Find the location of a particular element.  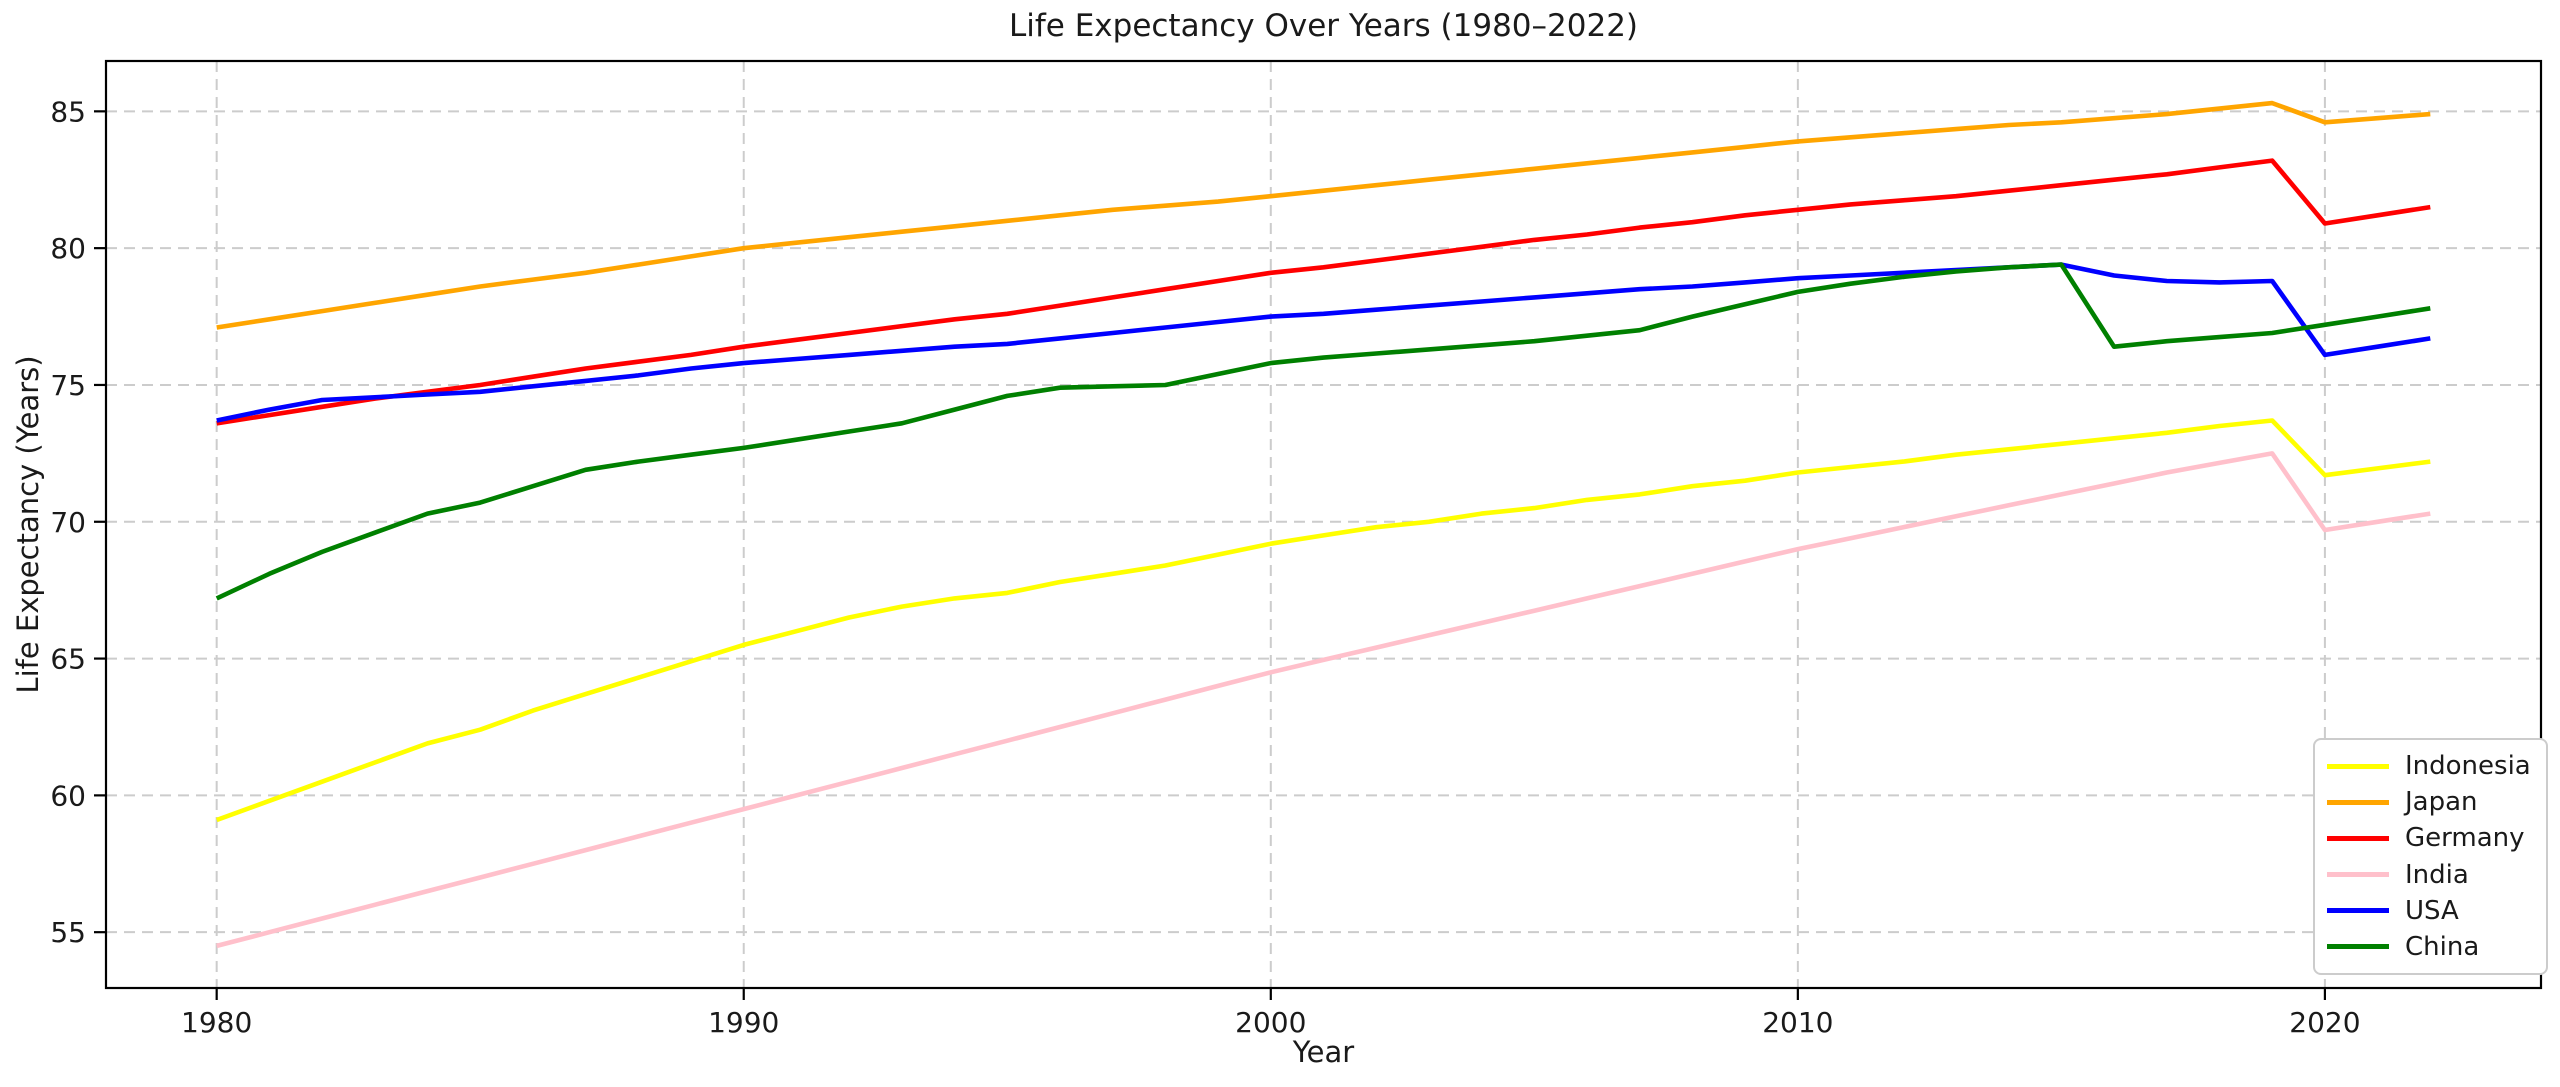

legend-item-india: India is located at coordinates (2436, 875).